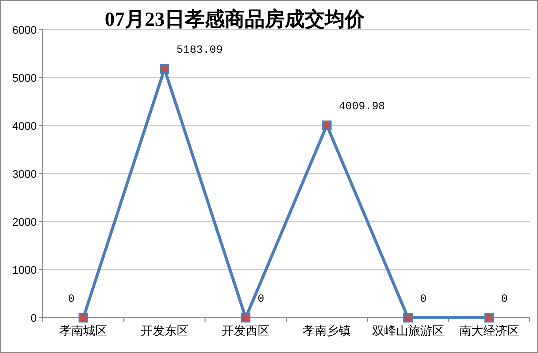 The image size is (538, 353). What do you see at coordinates (84, 331) in the screenshot?
I see `x-tick-label: 孝南城区` at bounding box center [84, 331].